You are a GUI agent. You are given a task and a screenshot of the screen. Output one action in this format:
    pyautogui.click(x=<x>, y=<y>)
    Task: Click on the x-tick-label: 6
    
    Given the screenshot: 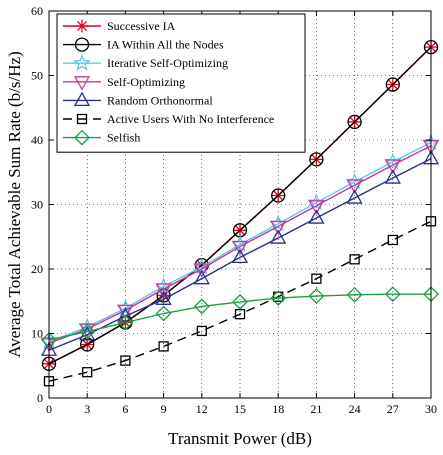 What is the action you would take?
    pyautogui.click(x=125, y=409)
    